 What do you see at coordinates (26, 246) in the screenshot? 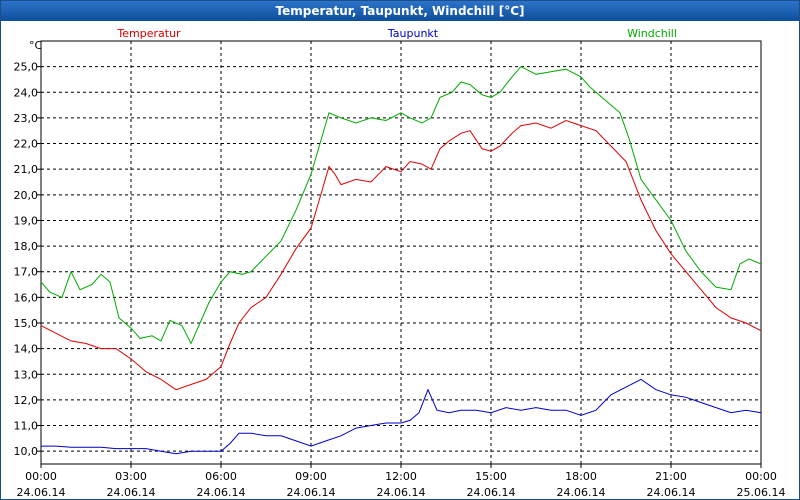
I see `y-tick-label: 18,0` at bounding box center [26, 246].